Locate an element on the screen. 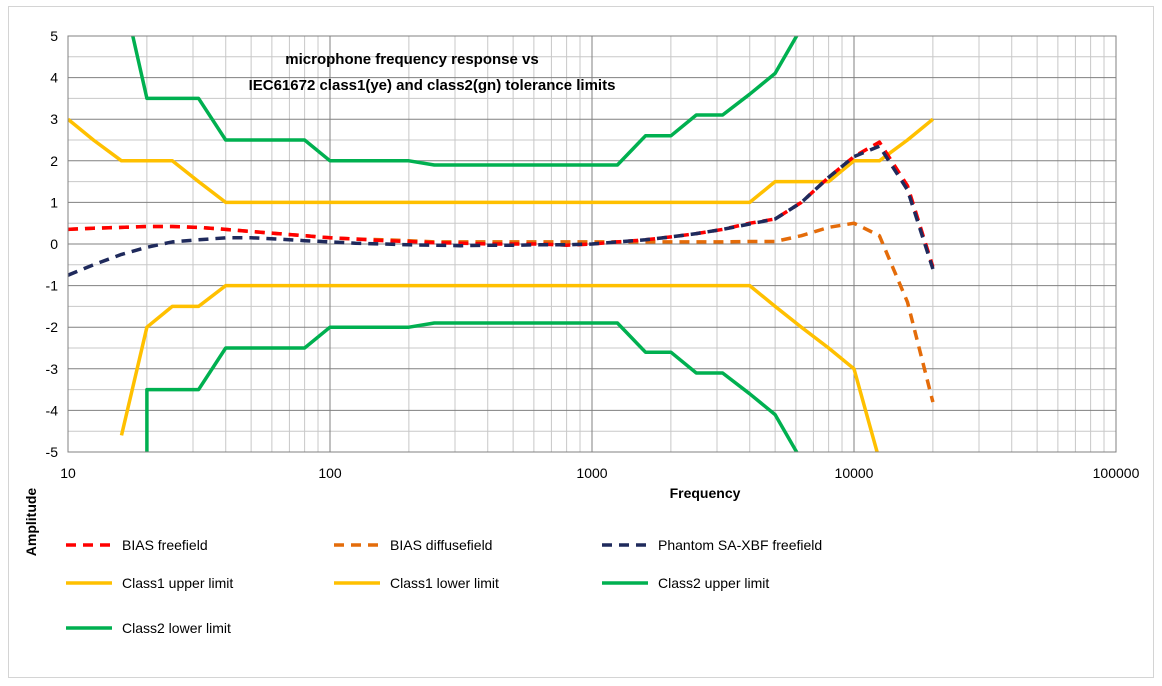  legend-label: Class2 lower limit is located at coordinates (176, 628).